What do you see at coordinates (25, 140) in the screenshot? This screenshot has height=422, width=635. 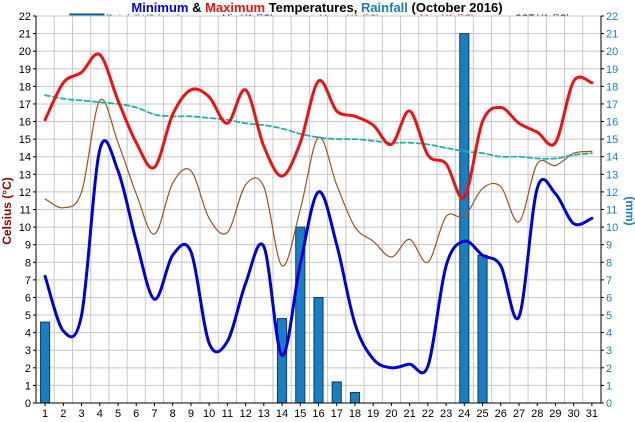 I see `left-tick-label: 15` at bounding box center [25, 140].